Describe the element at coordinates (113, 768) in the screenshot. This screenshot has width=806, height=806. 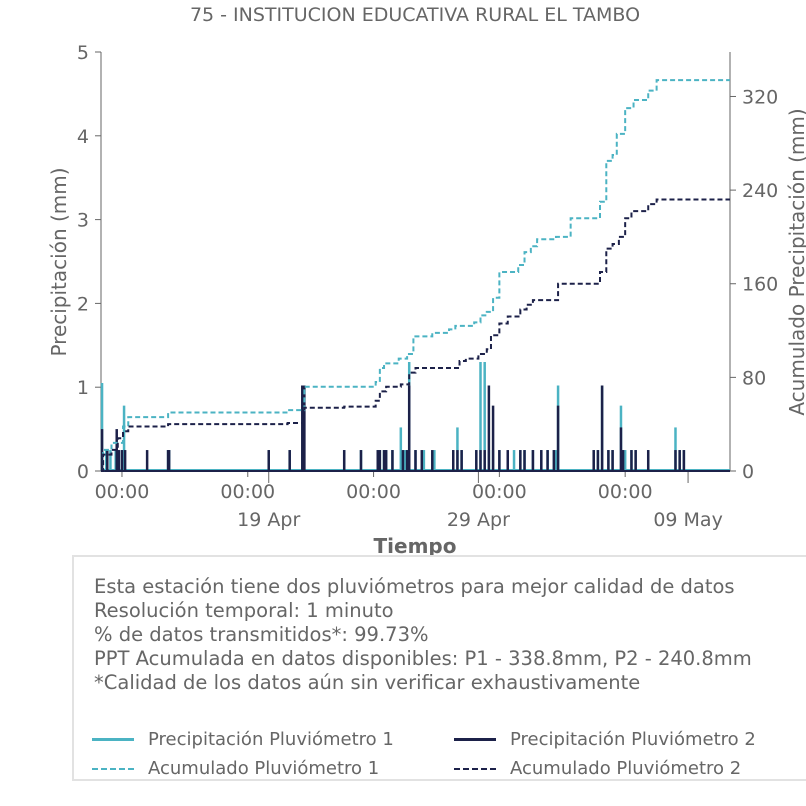
I see `legend-swatch-acum-p1` at that location.